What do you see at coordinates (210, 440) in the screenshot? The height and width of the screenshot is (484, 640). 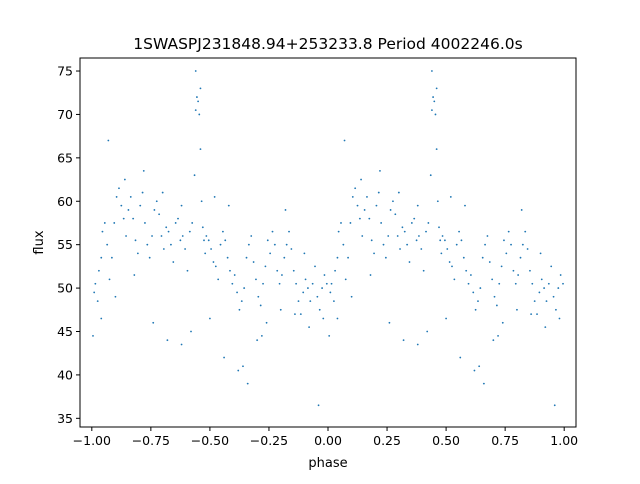 I see `x-tick-label: −0.50` at bounding box center [210, 440].